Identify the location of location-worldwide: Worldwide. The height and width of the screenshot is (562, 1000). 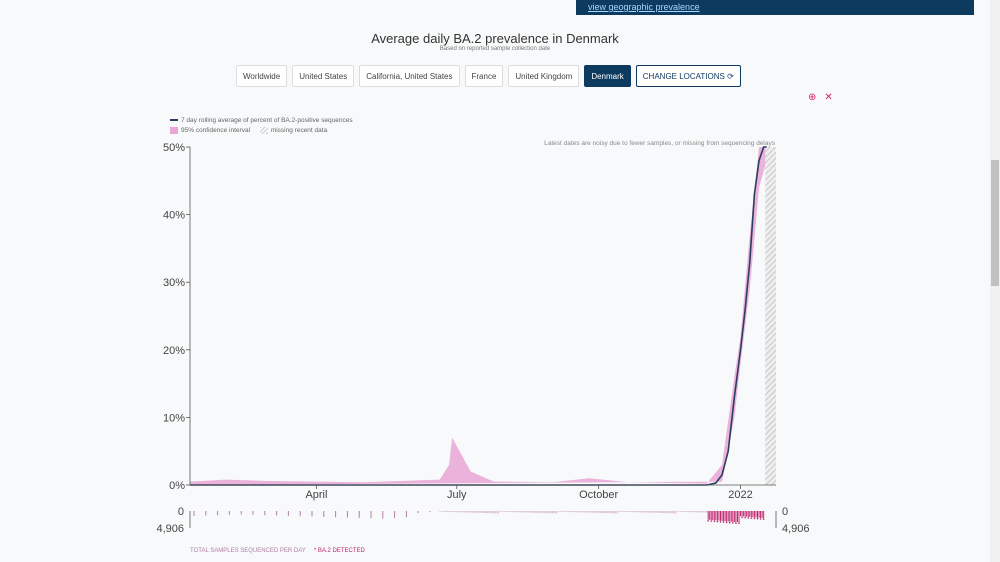
(262, 76).